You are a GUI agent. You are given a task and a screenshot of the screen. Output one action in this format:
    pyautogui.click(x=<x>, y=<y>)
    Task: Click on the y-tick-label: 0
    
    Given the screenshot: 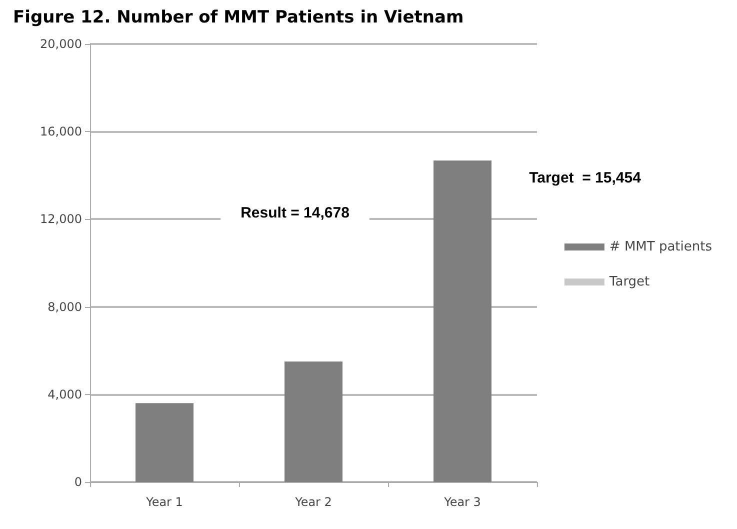 What is the action you would take?
    pyautogui.click(x=78, y=482)
    